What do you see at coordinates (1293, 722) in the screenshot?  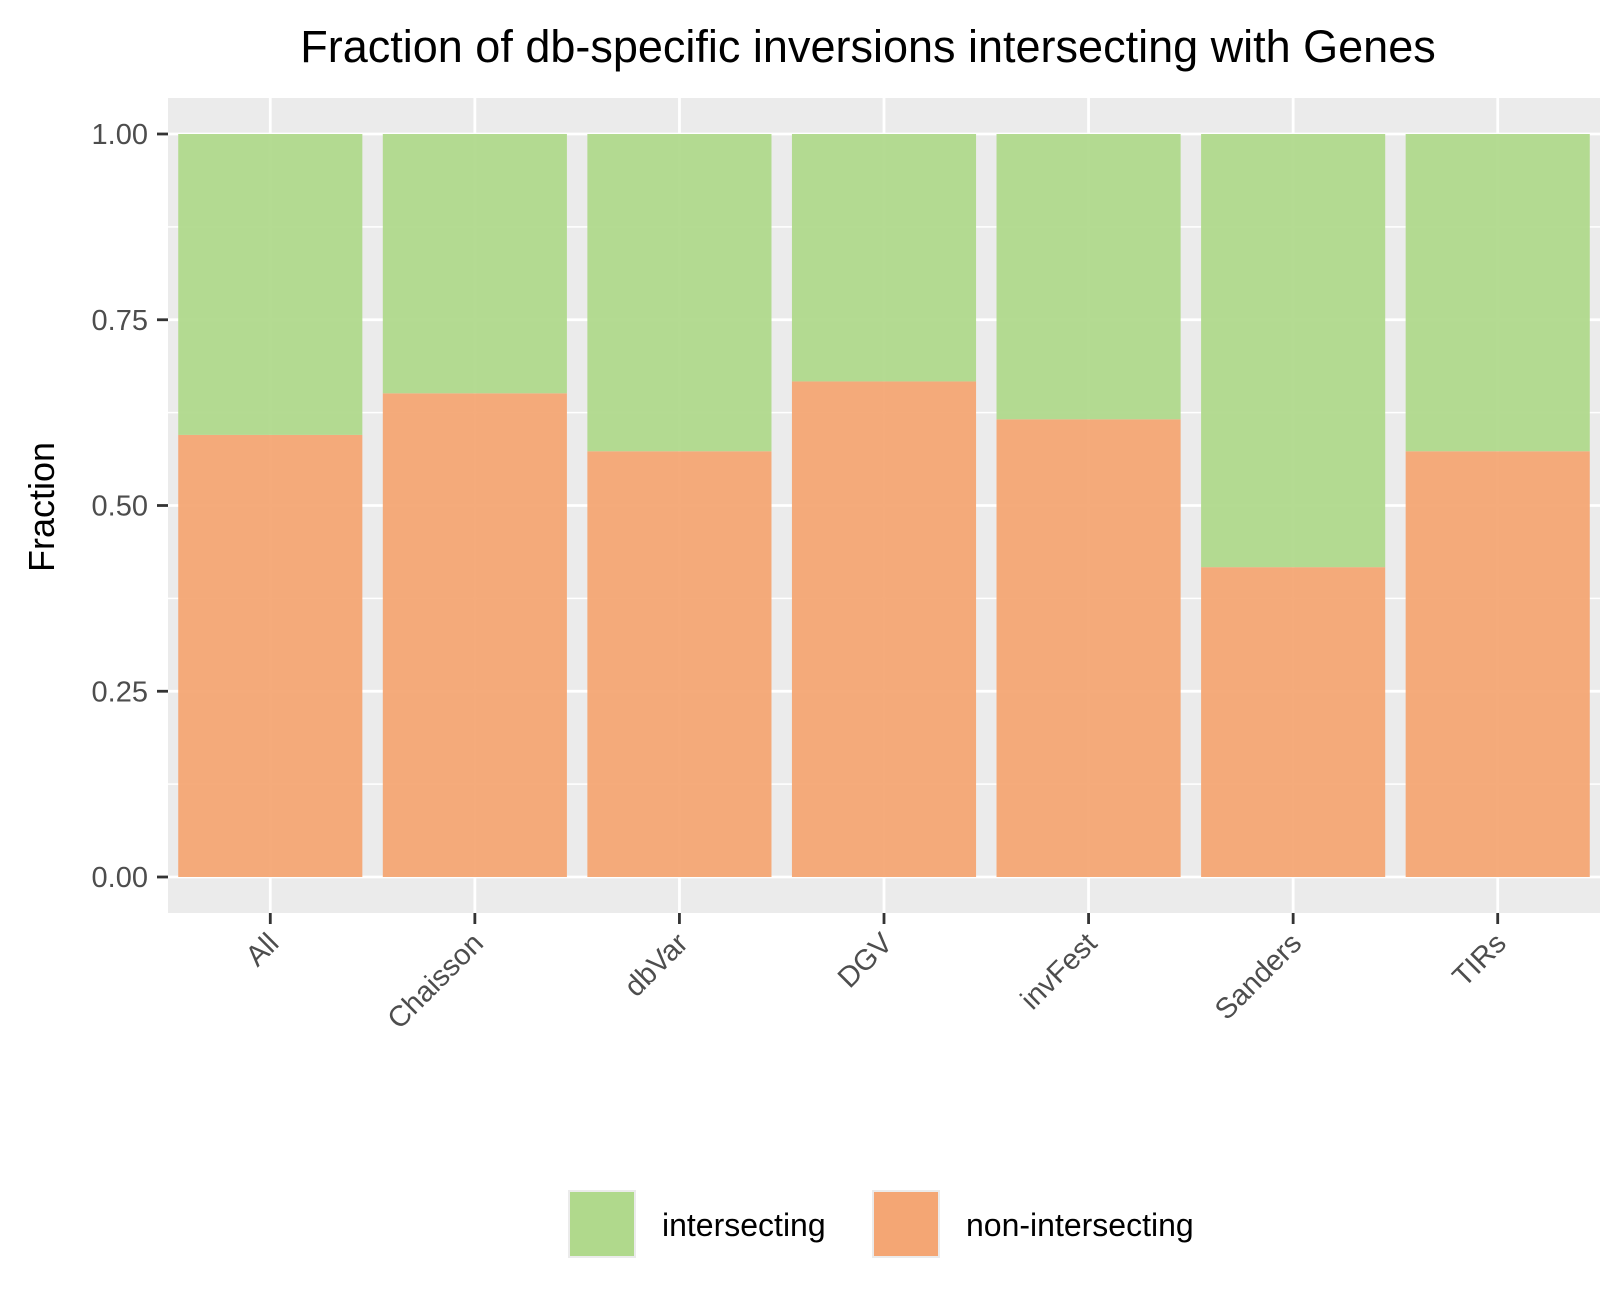 I see `bar-non-intersecting-Sanders` at bounding box center [1293, 722].